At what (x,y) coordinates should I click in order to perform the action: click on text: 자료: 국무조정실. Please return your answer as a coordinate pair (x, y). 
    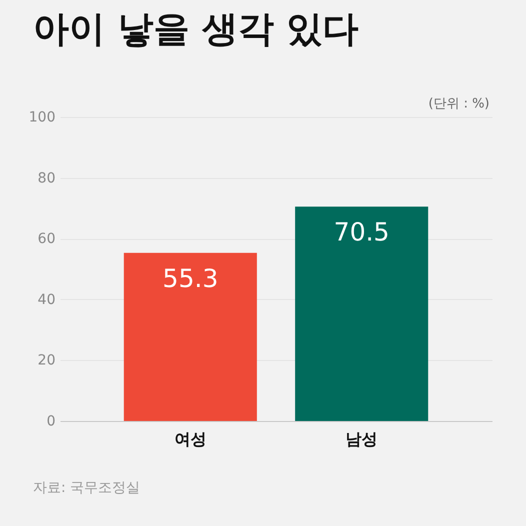
    Looking at the image, I should click on (86, 488).